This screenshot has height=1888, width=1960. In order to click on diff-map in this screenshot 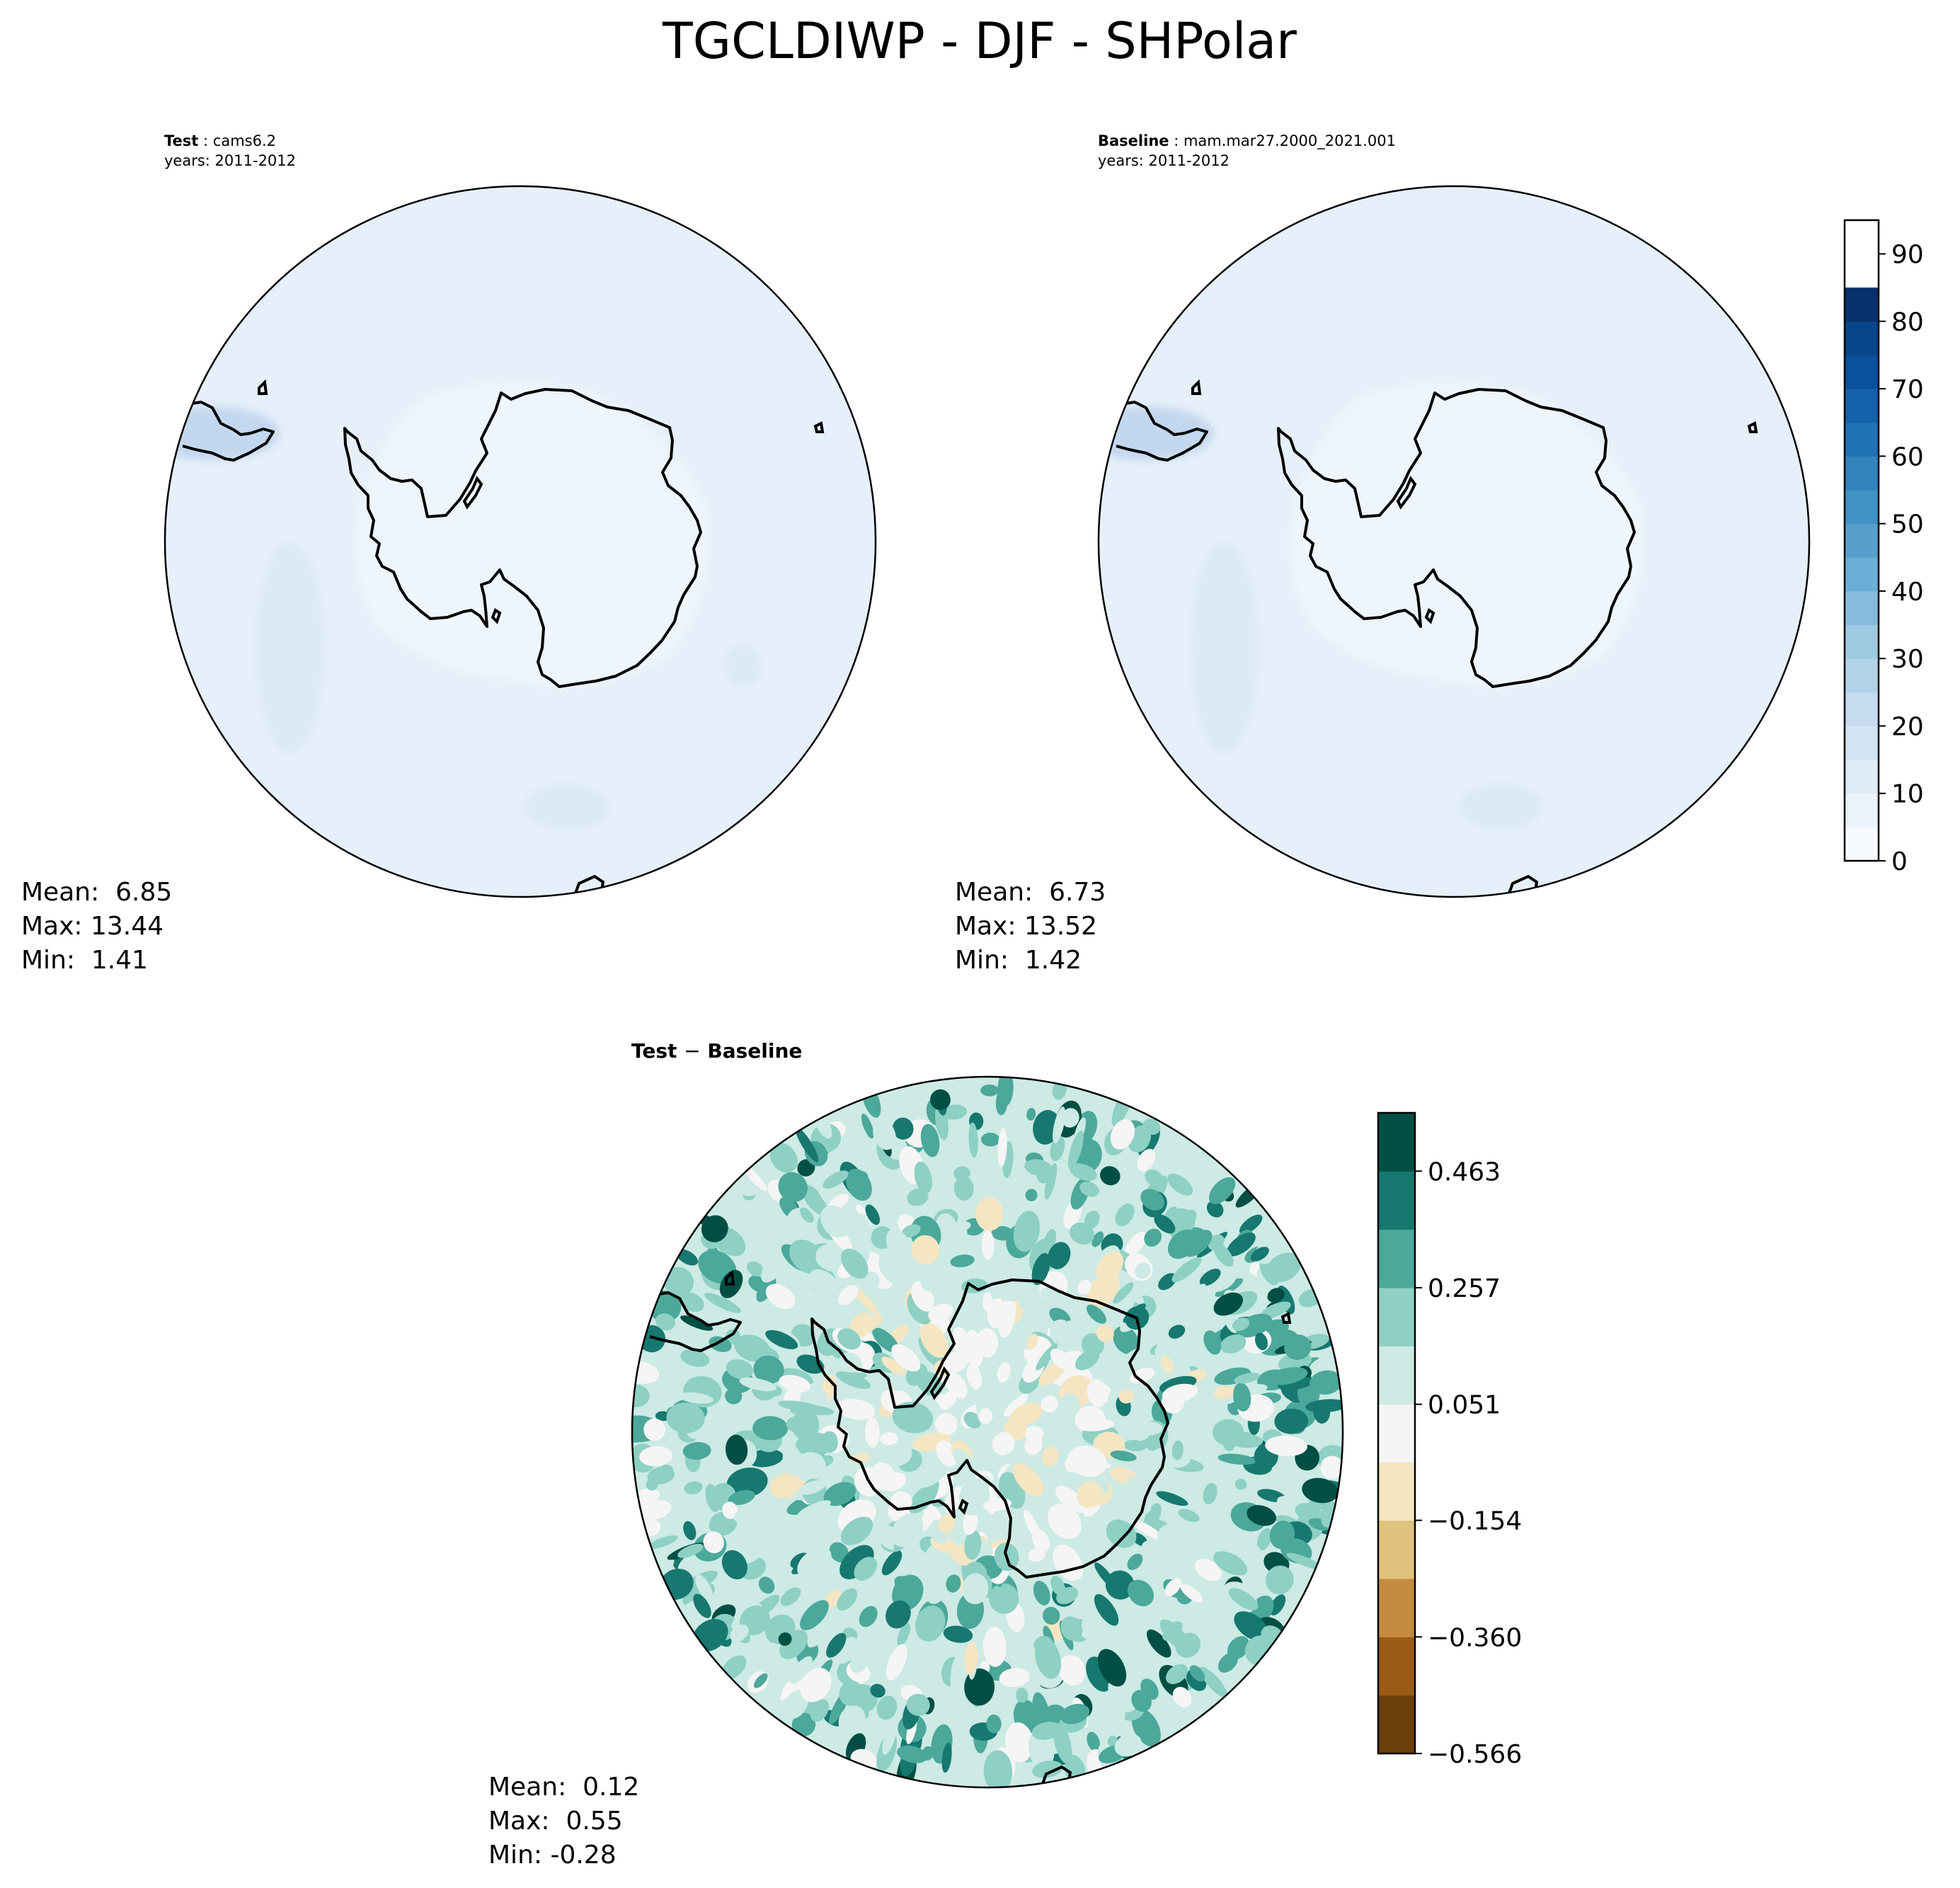, I will do `click(987, 1432)`.